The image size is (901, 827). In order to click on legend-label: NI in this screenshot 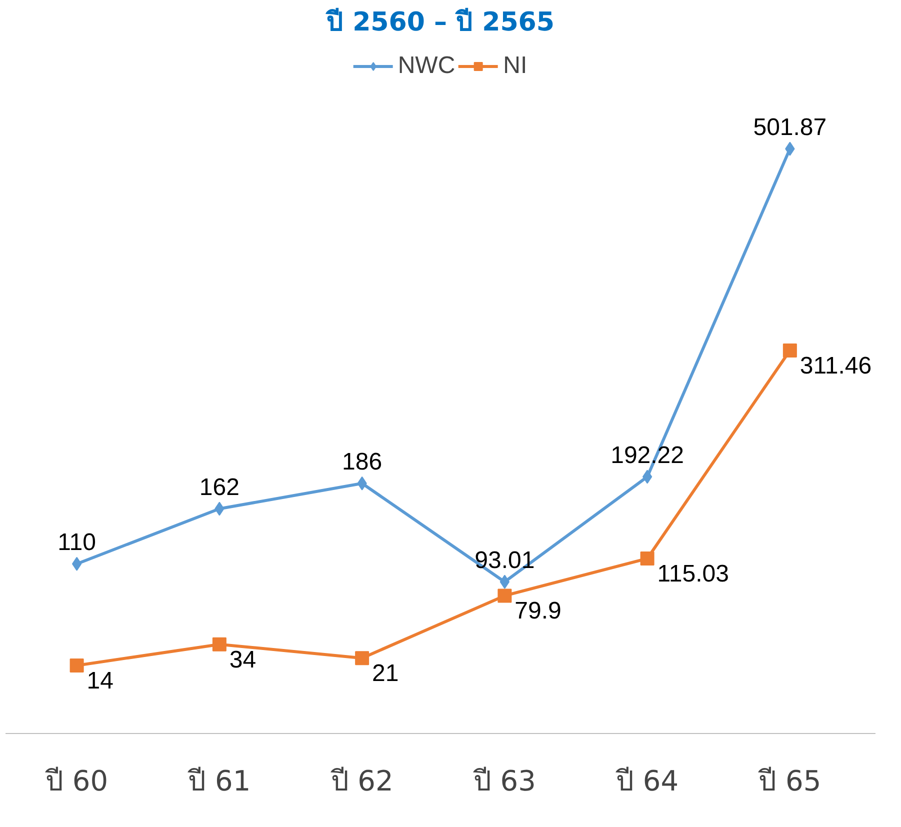, I will do `click(515, 66)`.